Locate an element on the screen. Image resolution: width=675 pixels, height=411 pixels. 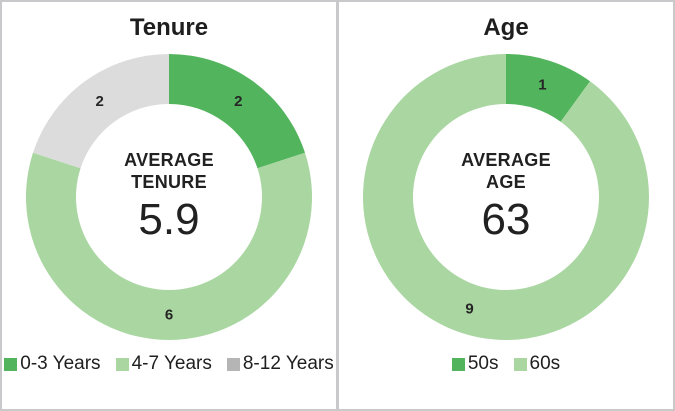
donut-segment-0-3-years is located at coordinates (237, 111).